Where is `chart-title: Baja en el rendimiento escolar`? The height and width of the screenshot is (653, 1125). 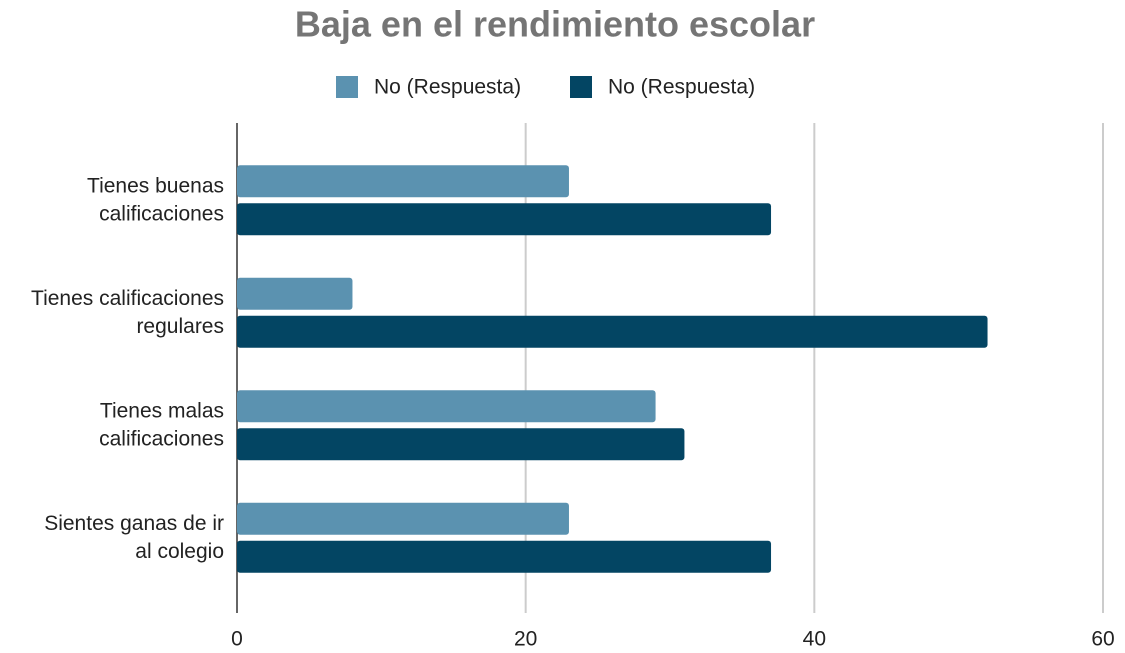
chart-title: Baja en el rendimiento escolar is located at coordinates (555, 24).